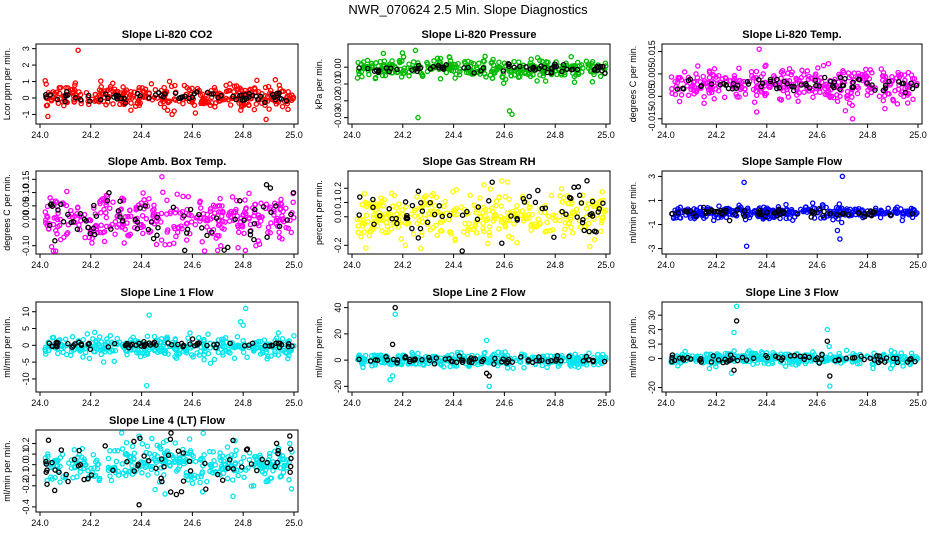 Image resolution: width=936 pixels, height=540 pixels. I want to click on y-tick-label: 0.2, so click(338, 188).